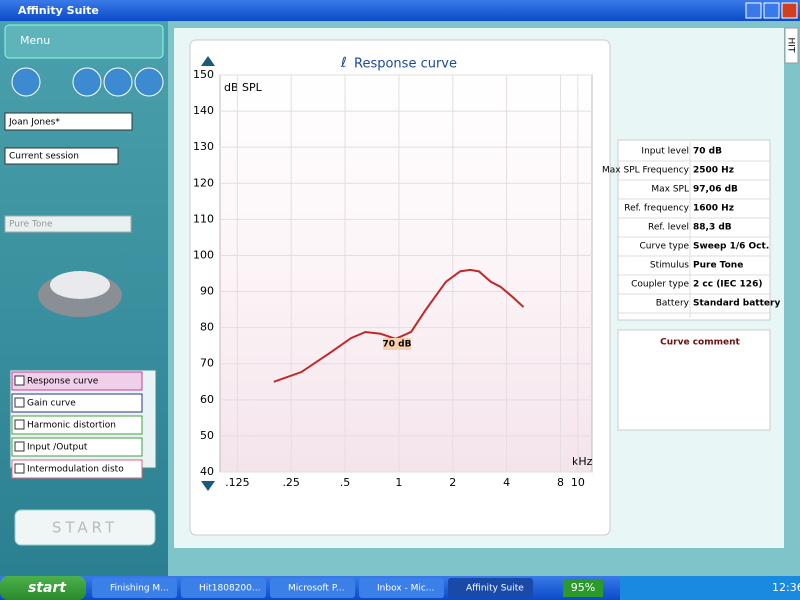 This screenshot has width=800, height=600. Describe the element at coordinates (399, 325) in the screenshot. I see `response-curve` at that location.